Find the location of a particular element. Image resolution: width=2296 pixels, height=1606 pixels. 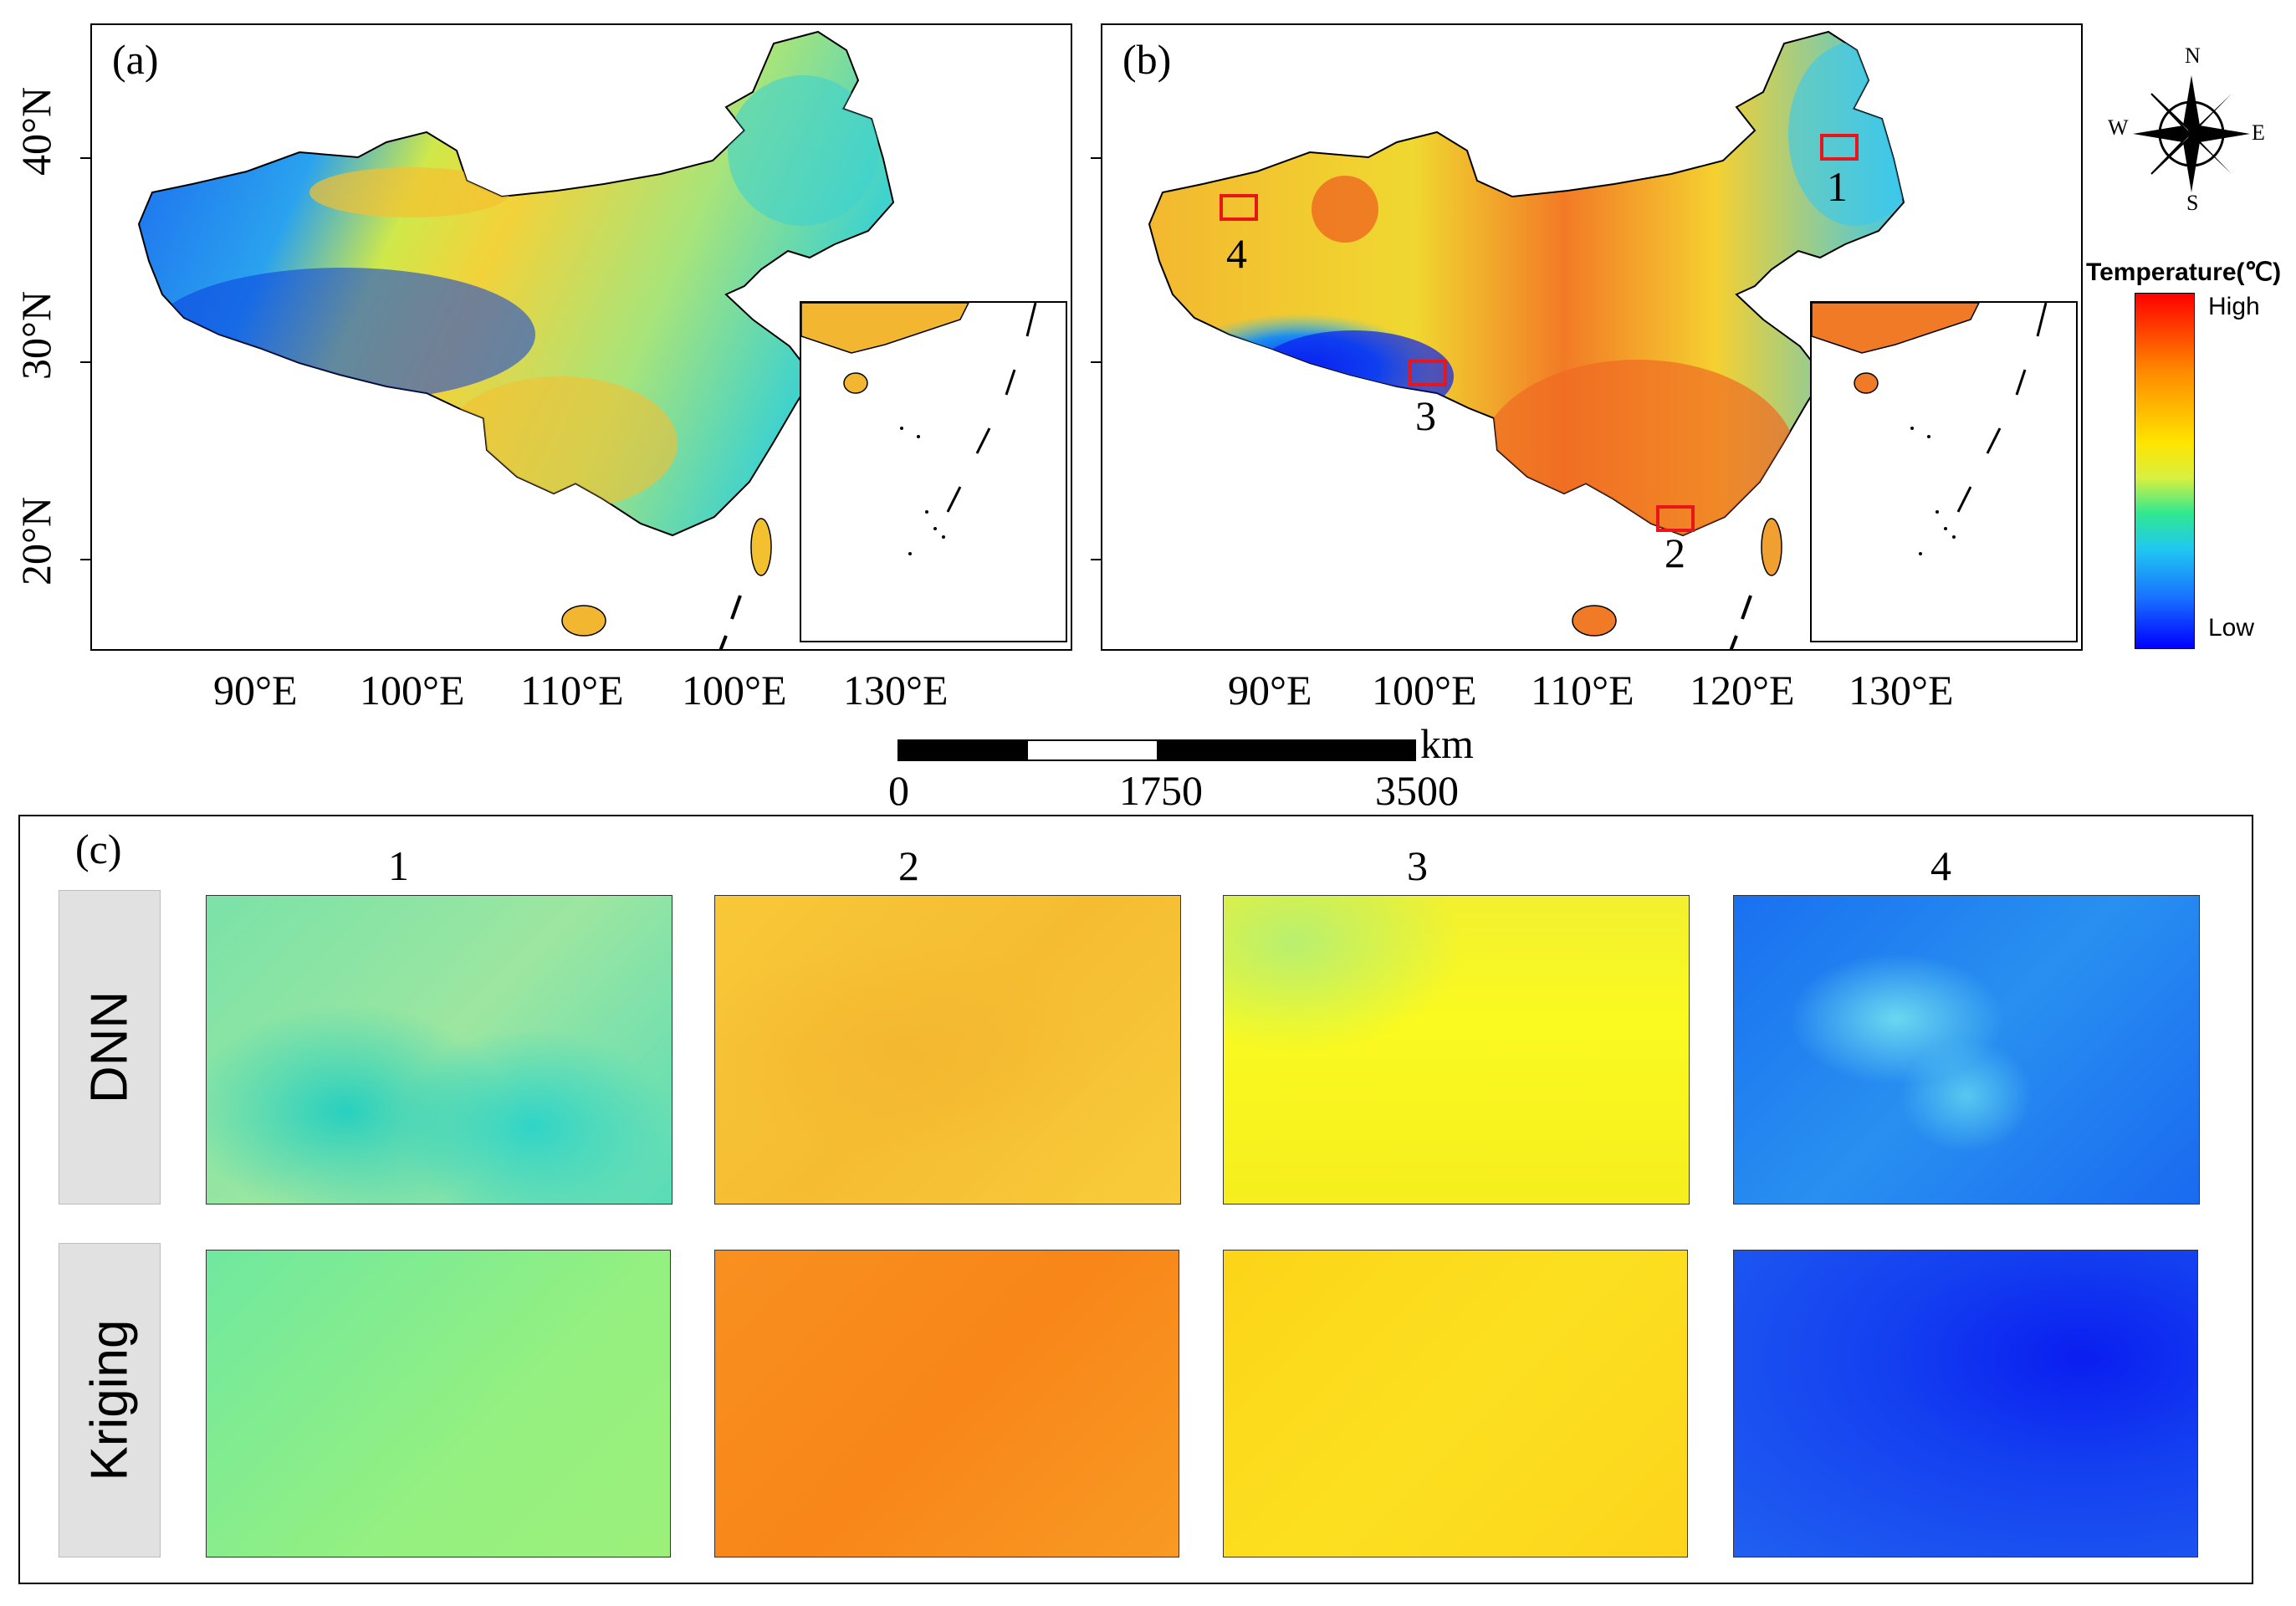

column-label-1: 1 is located at coordinates (398, 865).